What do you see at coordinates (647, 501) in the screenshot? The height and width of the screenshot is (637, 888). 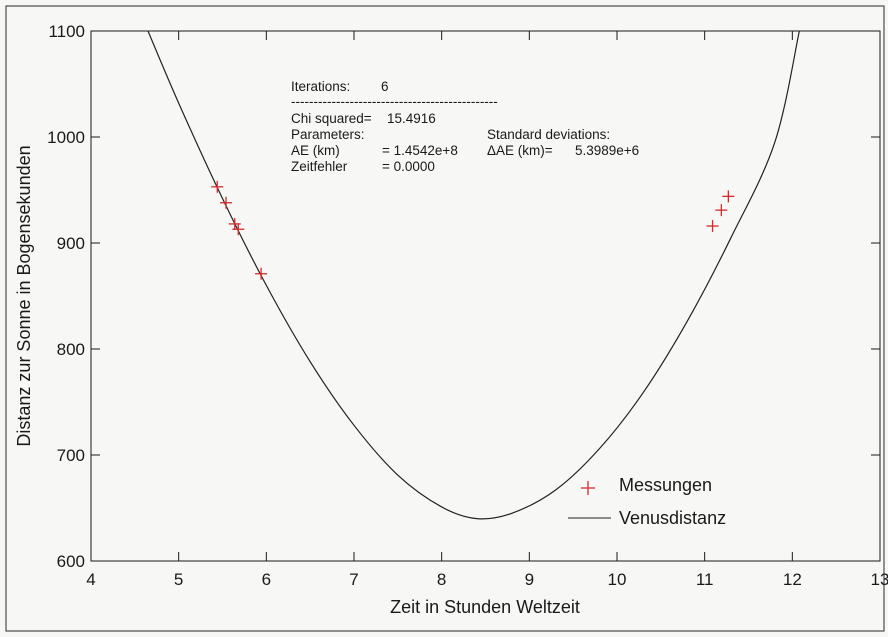 I see `legend: Messungen Venusdistanz` at bounding box center [647, 501].